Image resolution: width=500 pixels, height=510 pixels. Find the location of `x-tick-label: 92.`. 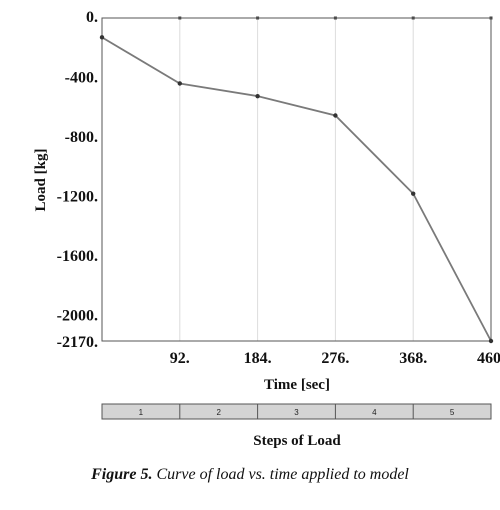

x-tick-label: 92. is located at coordinates (180, 358).